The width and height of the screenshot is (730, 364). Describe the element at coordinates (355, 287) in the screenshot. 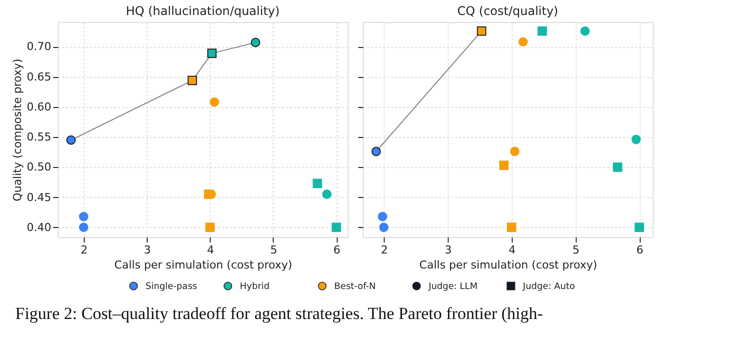

I see `legend-label: Best-of-N` at that location.